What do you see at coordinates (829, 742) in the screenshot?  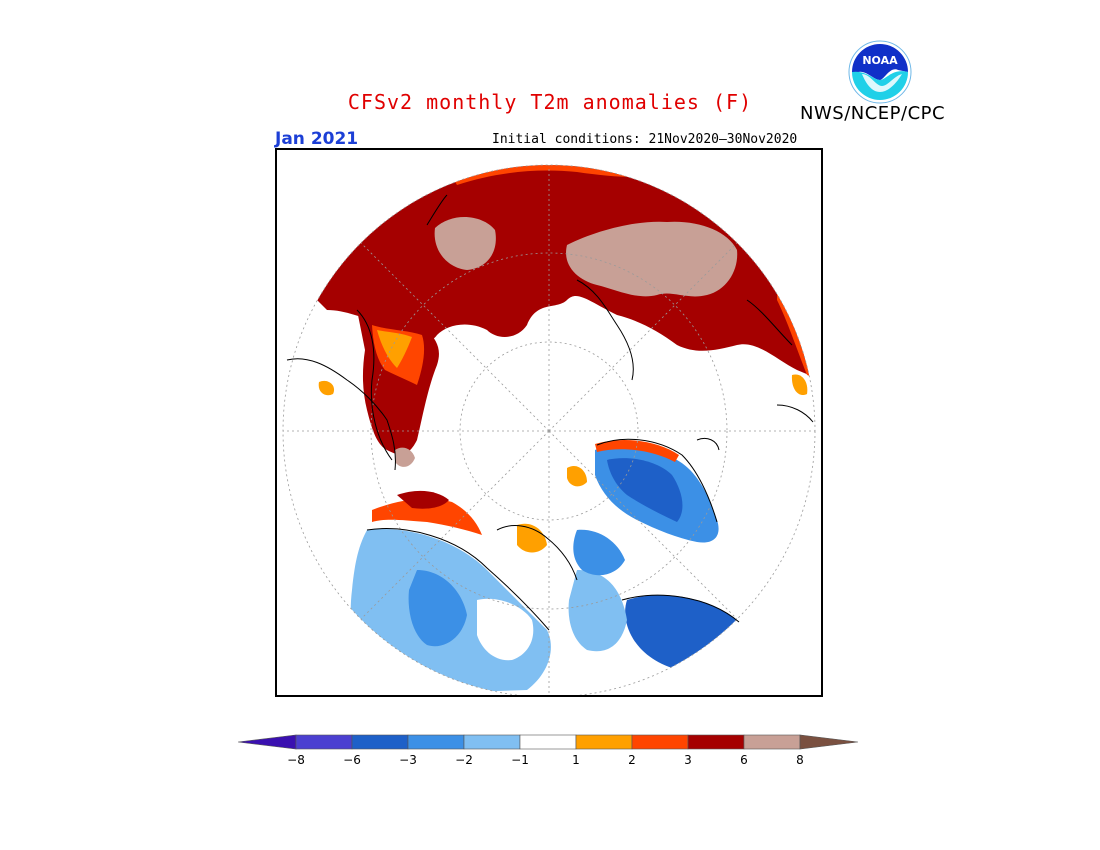 I see `legend-bin-high-triangle` at bounding box center [829, 742].